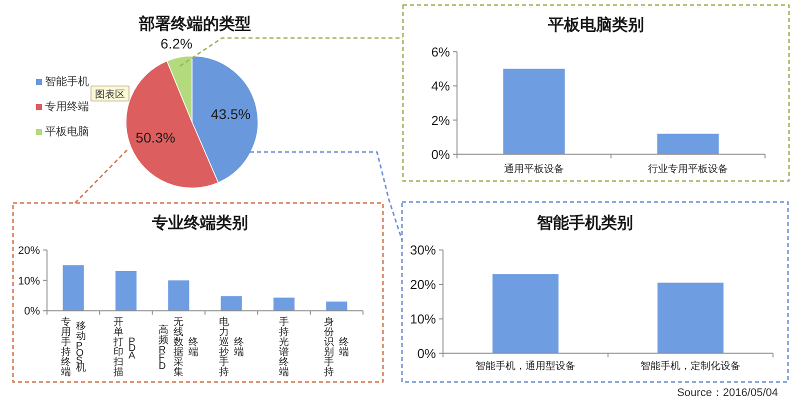 This screenshot has width=798, height=400. What do you see at coordinates (156, 137) in the screenshot?
I see `data-label: 50.3%` at bounding box center [156, 137].